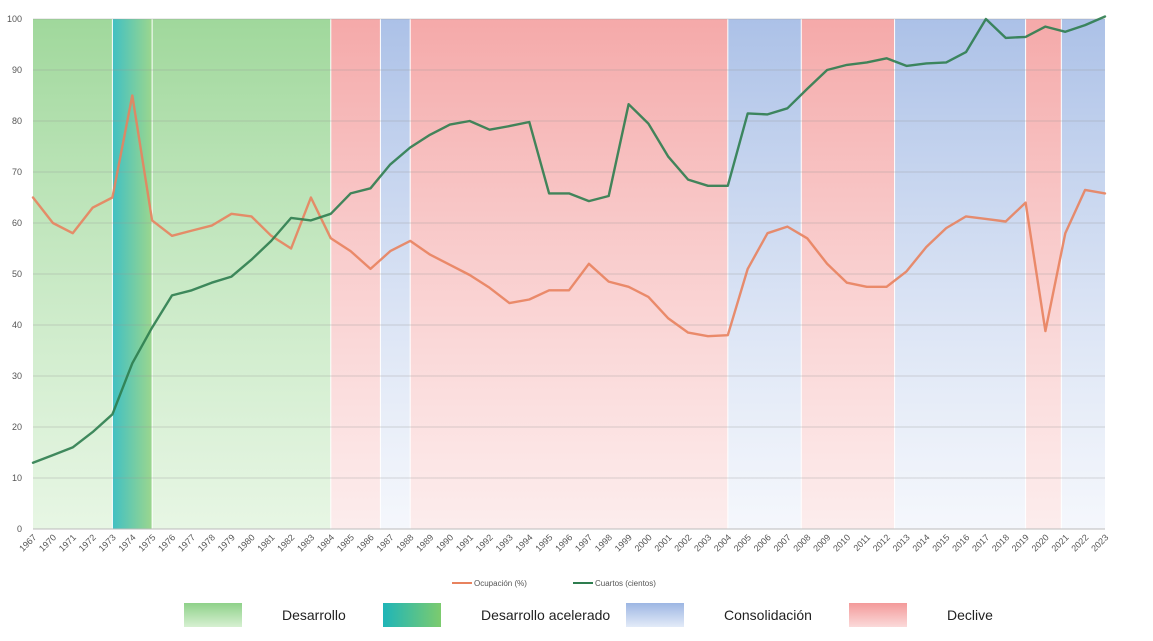 This screenshot has width=1153, height=641. Describe the element at coordinates (314, 615) in the screenshot. I see `phase-legend-label: Desarrollo` at that location.